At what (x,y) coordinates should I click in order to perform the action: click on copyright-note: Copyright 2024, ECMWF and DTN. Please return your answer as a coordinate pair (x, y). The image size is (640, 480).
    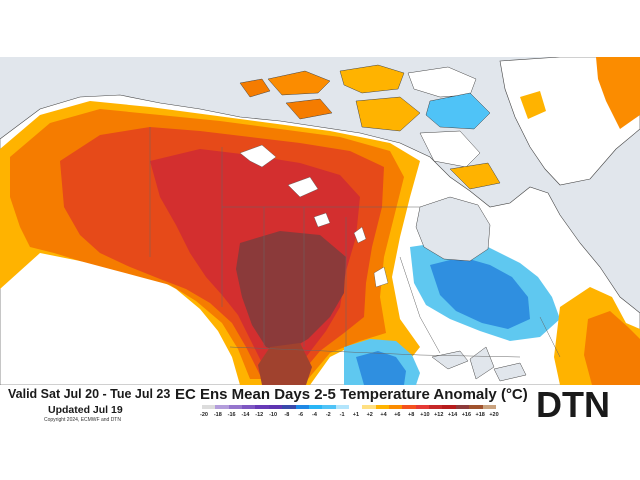
    Looking at the image, I should click on (82, 420).